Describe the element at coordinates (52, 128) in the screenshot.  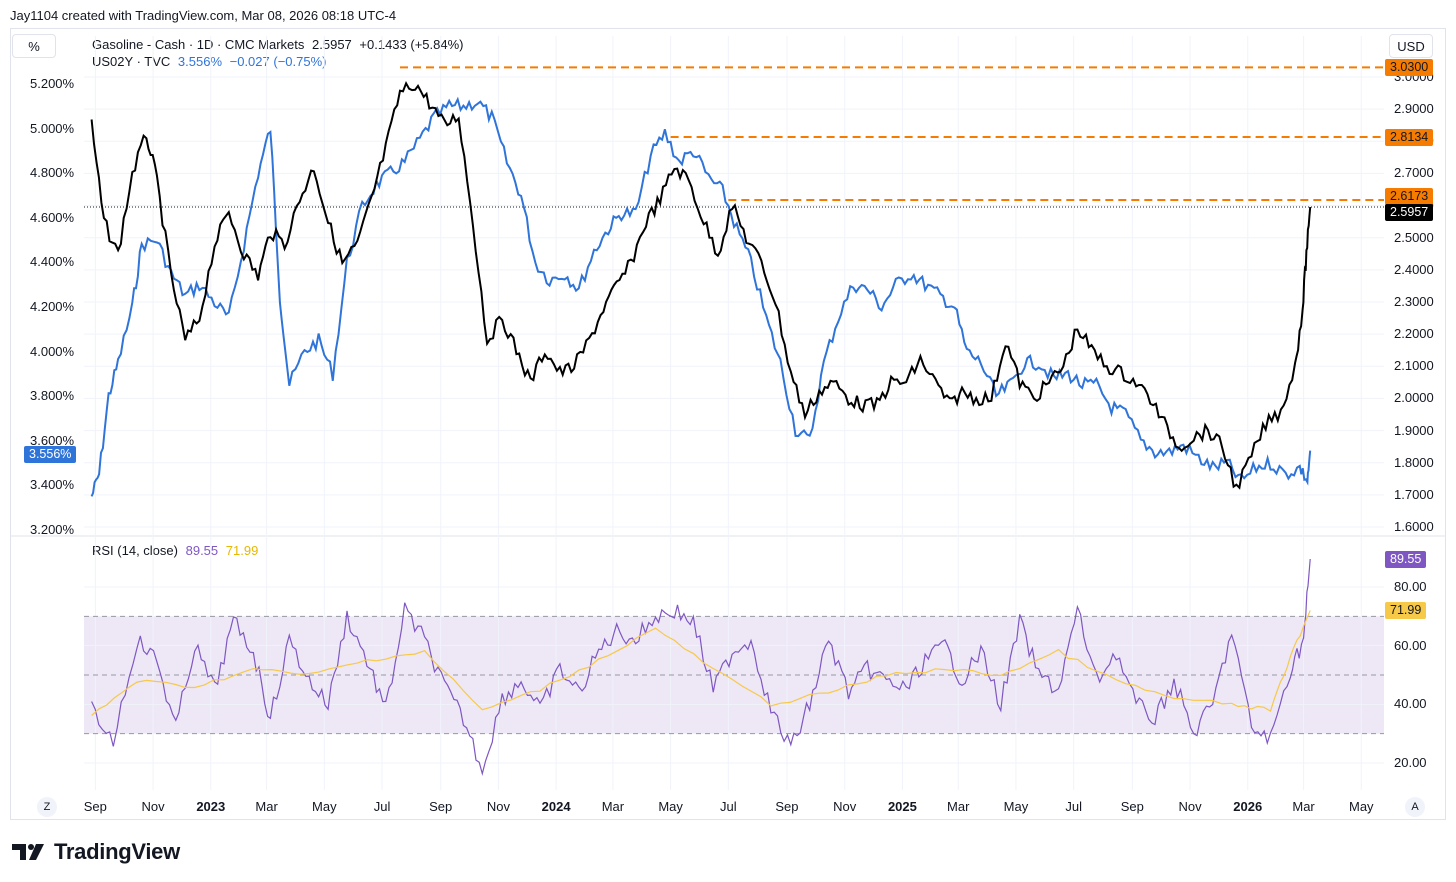
I see `left-axis-tick: 5.000%` at that location.